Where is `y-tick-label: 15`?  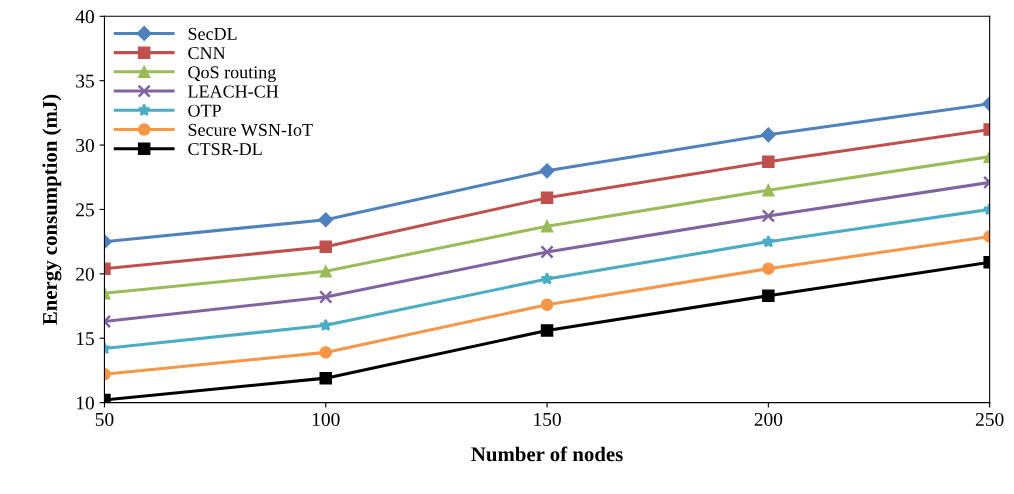 y-tick-label: 15 is located at coordinates (85, 339).